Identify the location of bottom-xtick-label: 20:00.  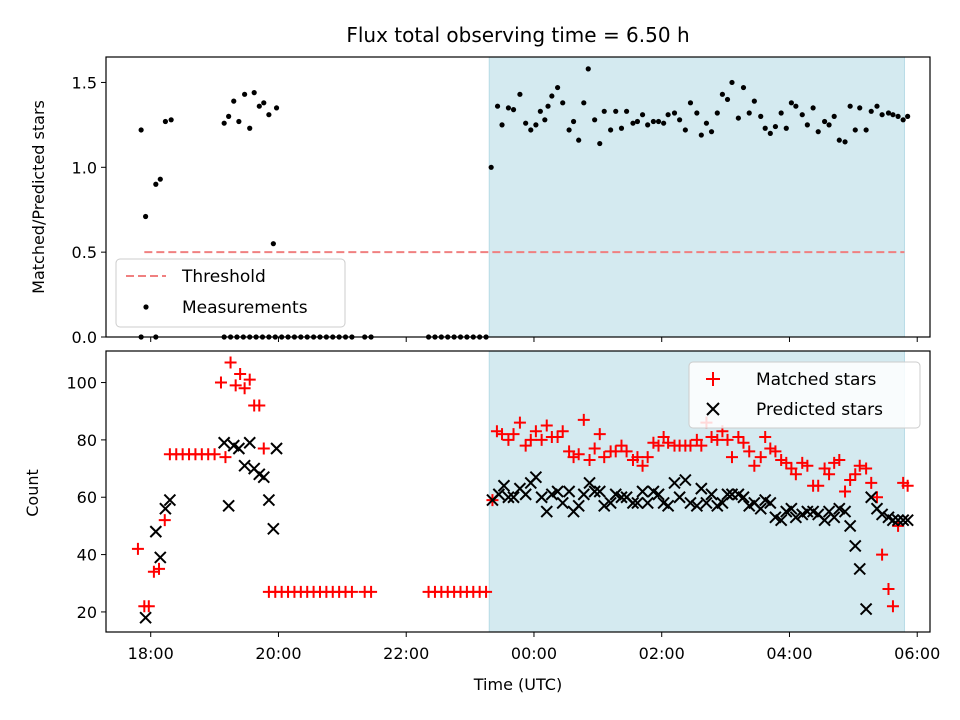
(278, 653).